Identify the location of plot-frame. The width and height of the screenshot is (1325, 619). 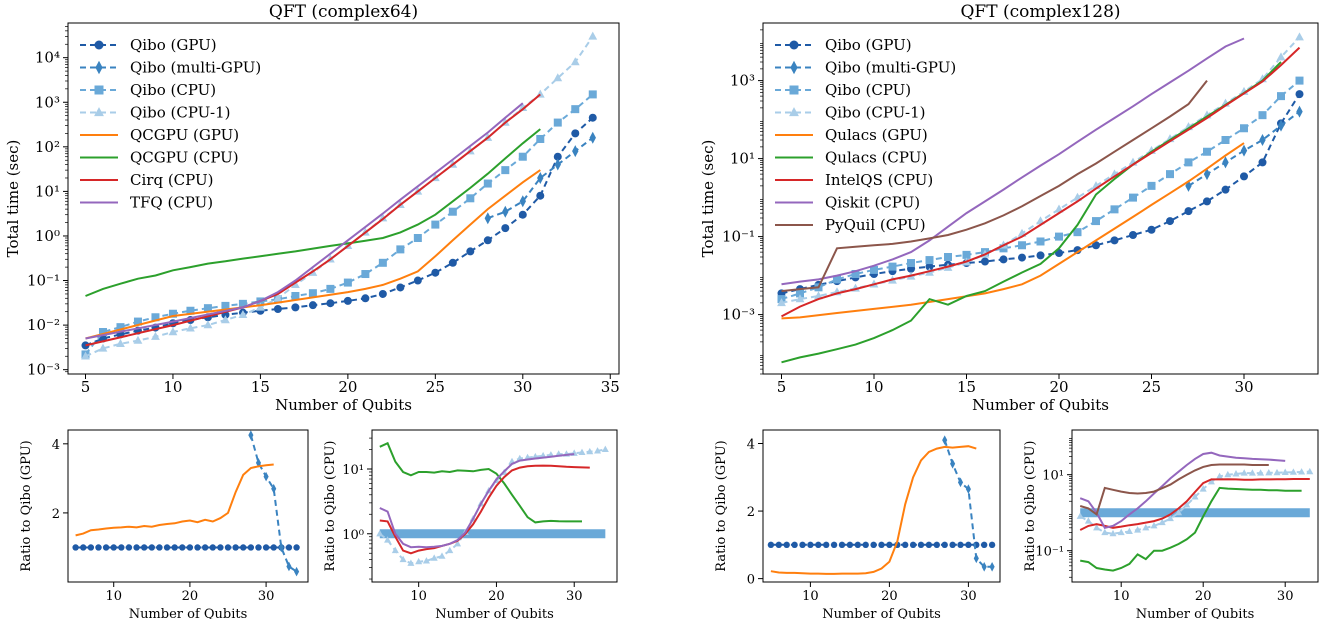
(881, 506).